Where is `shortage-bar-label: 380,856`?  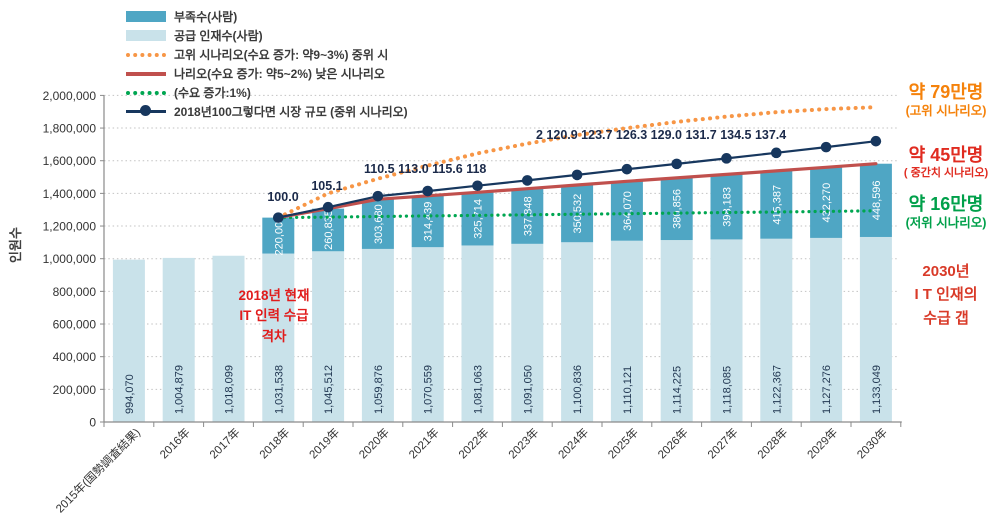 shortage-bar-label: 380,856 is located at coordinates (678, 209).